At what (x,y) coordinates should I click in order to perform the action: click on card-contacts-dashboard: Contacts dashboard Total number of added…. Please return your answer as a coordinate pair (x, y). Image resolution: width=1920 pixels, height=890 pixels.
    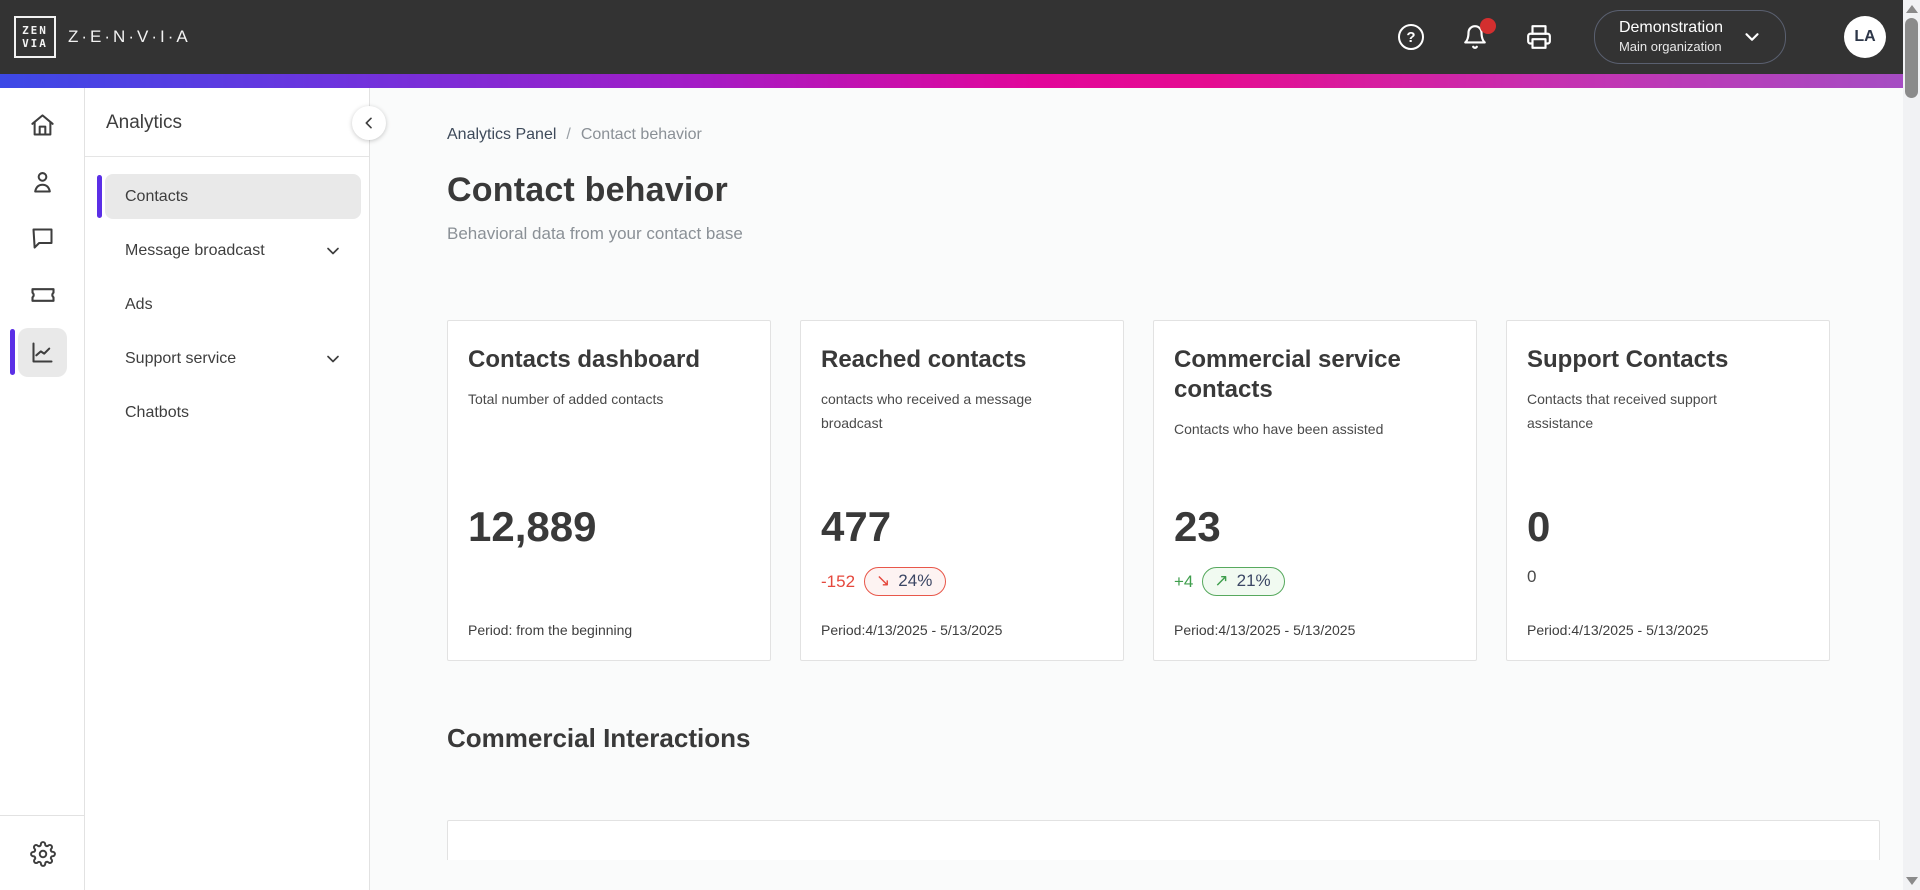
    Looking at the image, I should click on (609, 490).